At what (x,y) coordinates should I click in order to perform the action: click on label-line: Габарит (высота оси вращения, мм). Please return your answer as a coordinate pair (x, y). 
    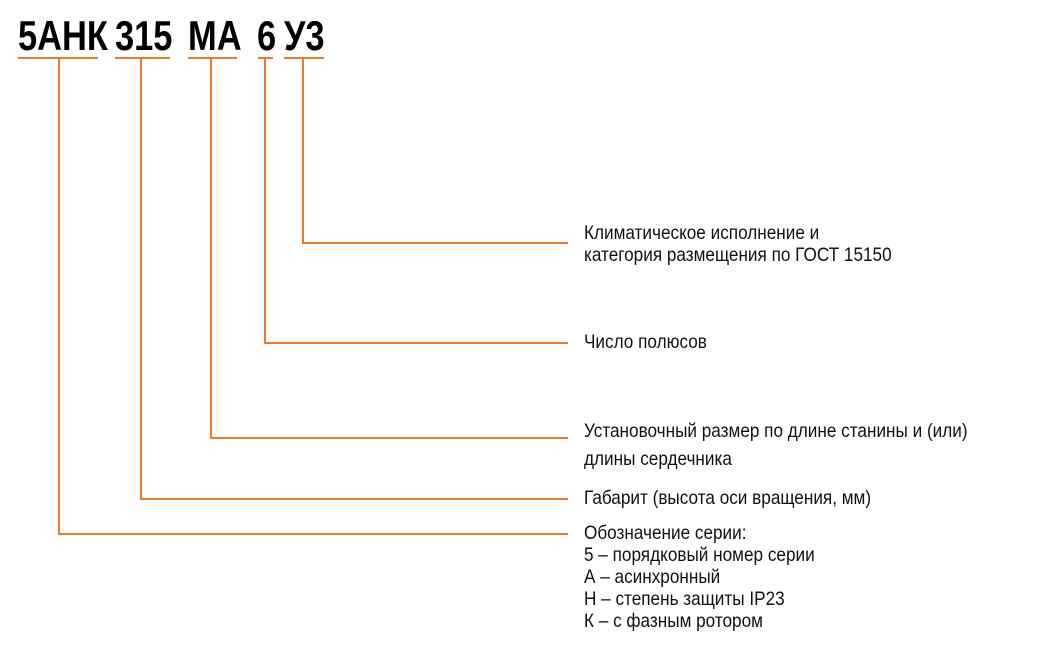
    Looking at the image, I should click on (728, 498).